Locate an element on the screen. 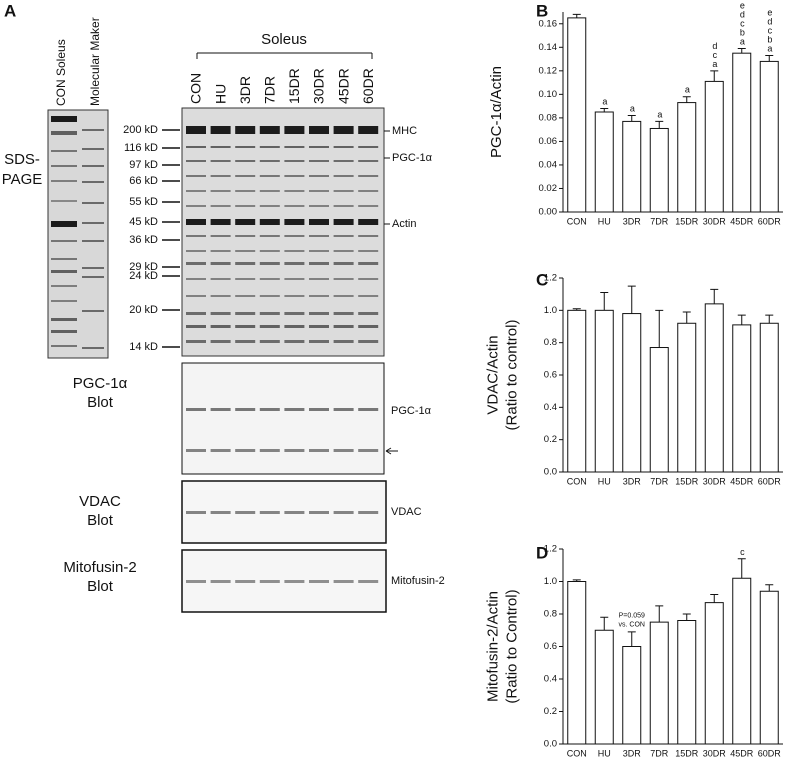 Image resolution: width=800 pixels, height=758 pixels. x-tick-label: CON is located at coordinates (577, 481).